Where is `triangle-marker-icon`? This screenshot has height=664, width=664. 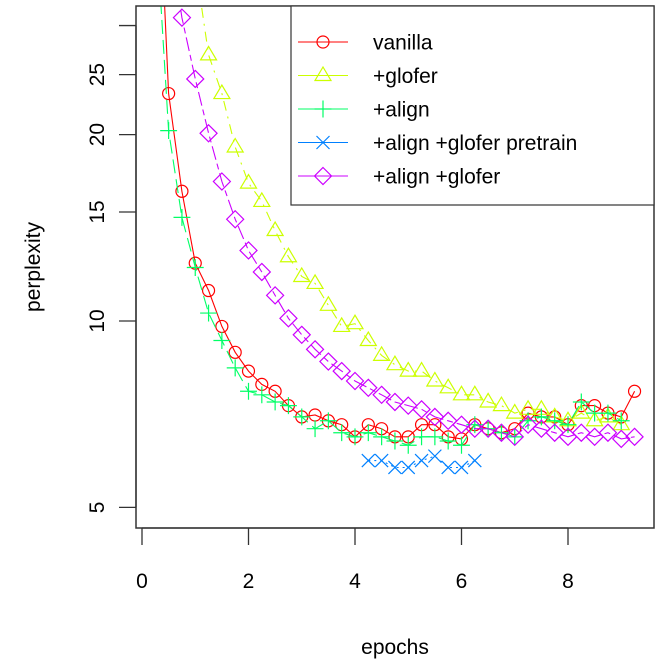 triangle-marker-icon is located at coordinates (323, 73).